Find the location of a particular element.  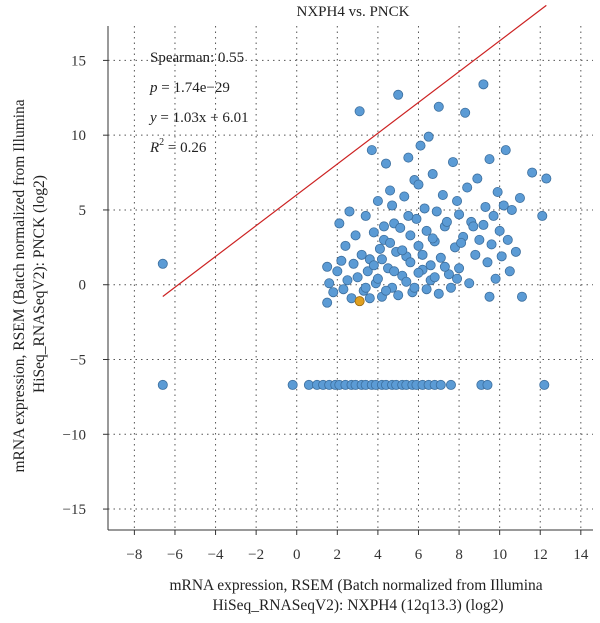

x-tick-label: −2 is located at coordinates (256, 555).